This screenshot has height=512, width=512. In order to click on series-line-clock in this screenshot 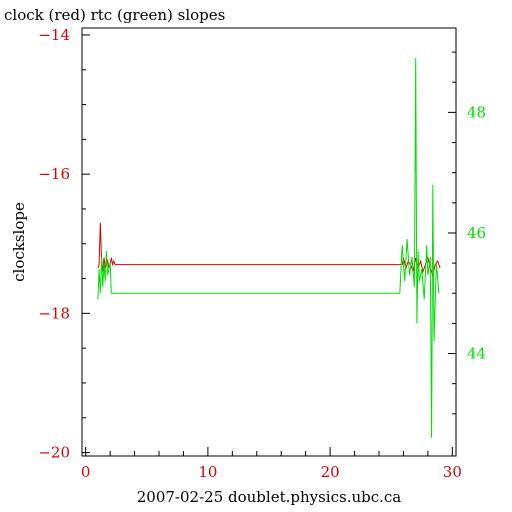, I will do `click(269, 249)`.